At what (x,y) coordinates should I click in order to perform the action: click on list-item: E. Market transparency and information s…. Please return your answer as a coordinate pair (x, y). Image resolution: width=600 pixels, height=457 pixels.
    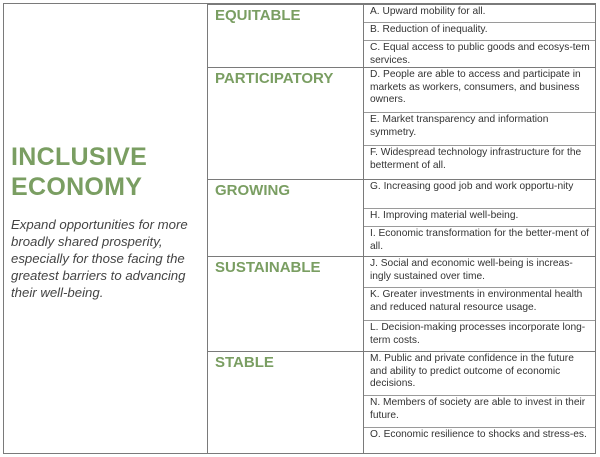
    Looking at the image, I should click on (479, 128).